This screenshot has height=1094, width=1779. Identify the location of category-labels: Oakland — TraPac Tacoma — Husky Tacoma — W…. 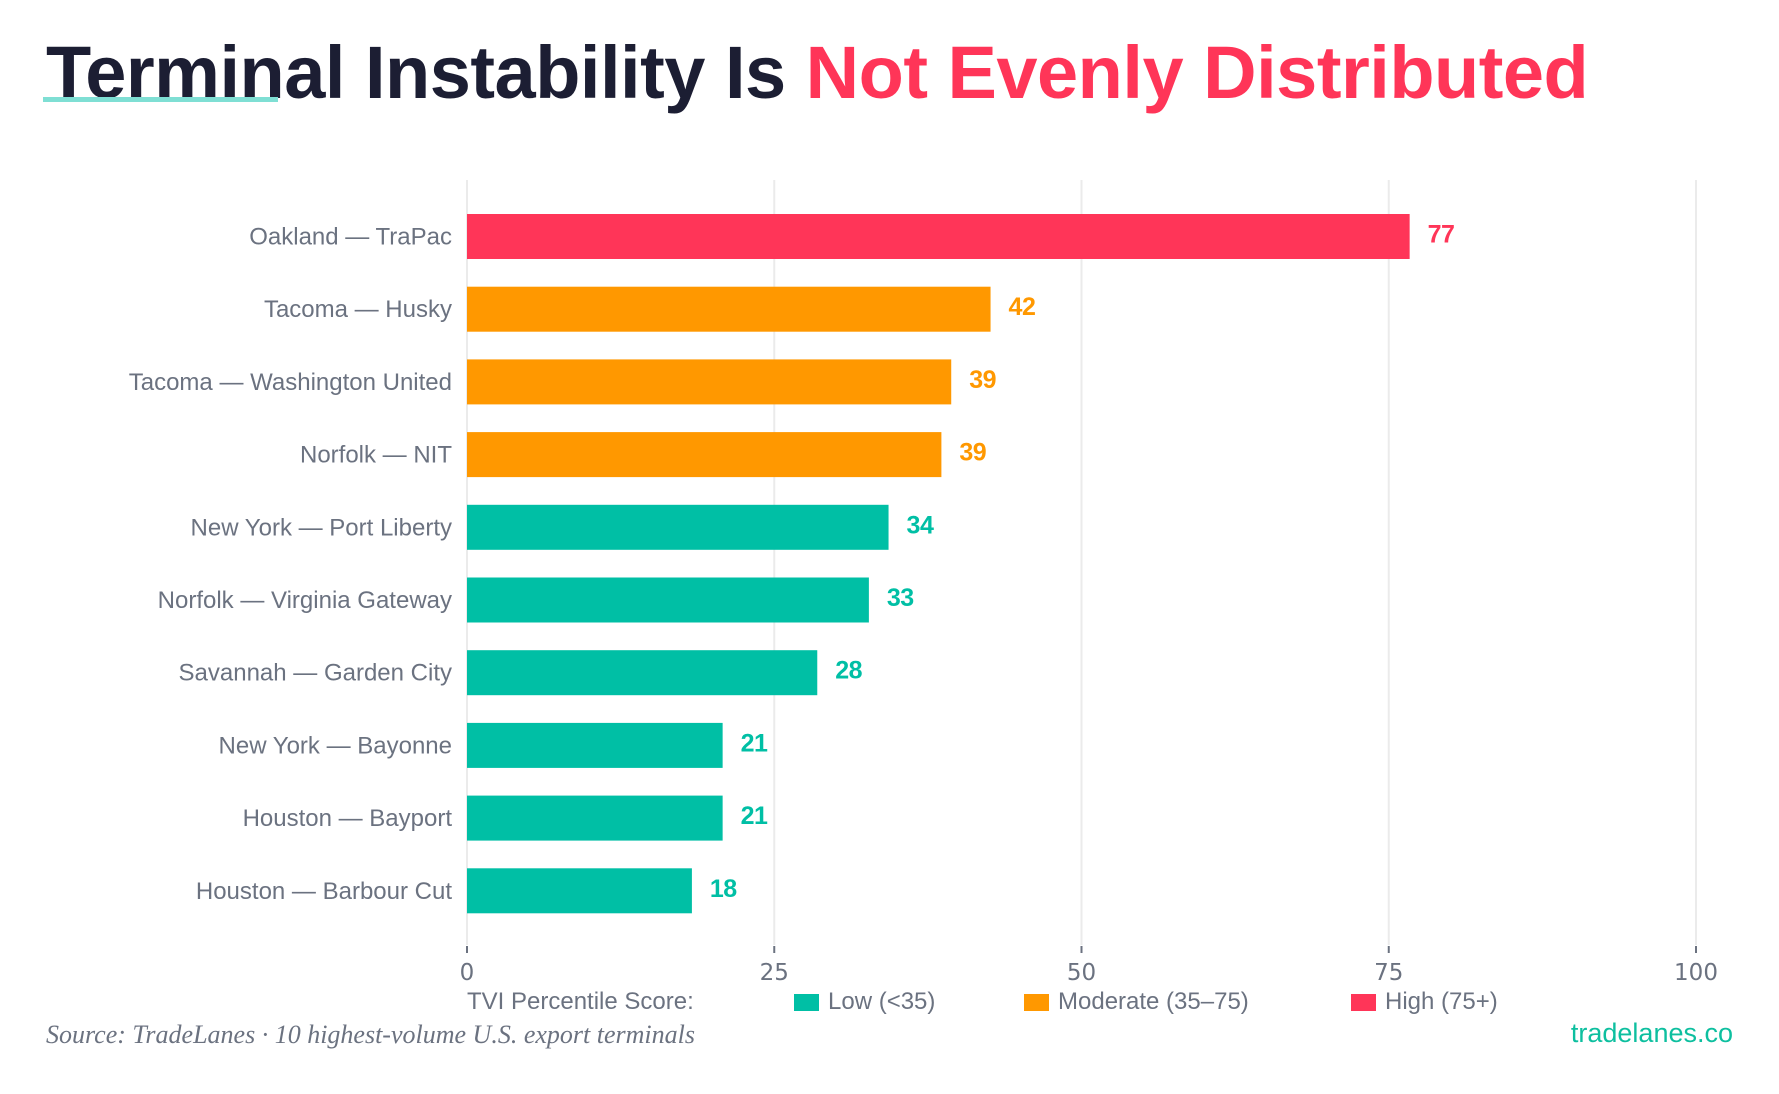
(291, 564).